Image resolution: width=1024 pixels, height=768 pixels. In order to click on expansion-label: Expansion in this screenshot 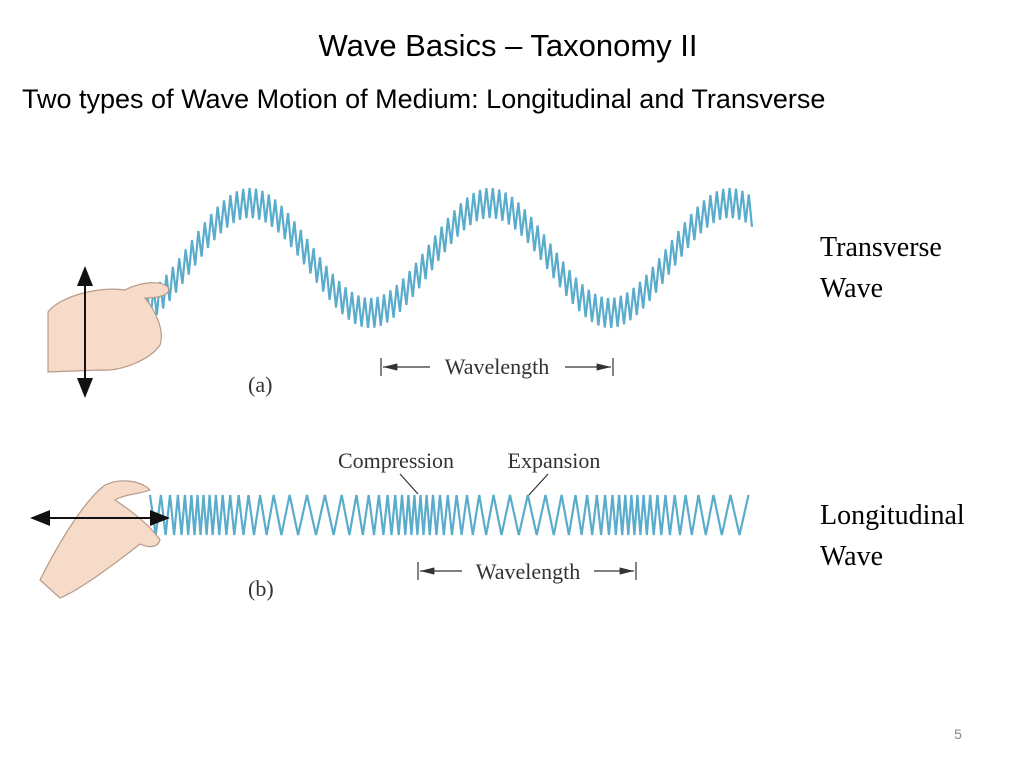, I will do `click(554, 460)`.